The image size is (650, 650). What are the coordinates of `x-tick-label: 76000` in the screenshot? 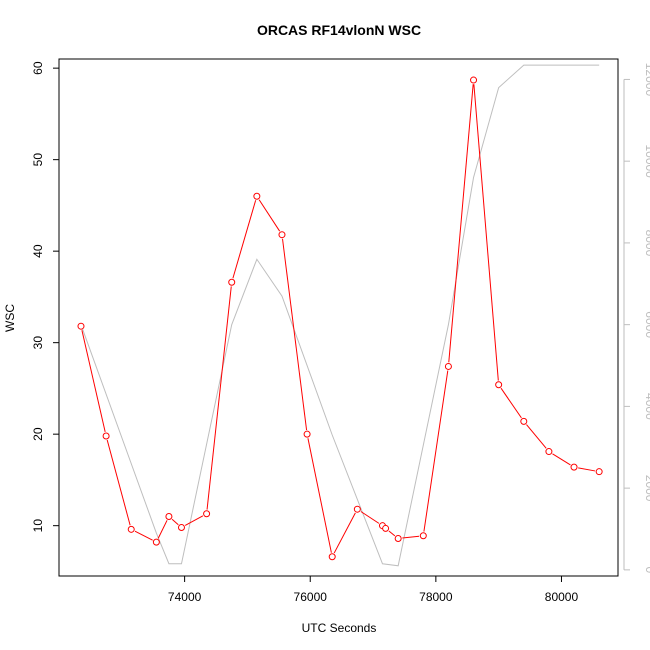 It's located at (311, 597).